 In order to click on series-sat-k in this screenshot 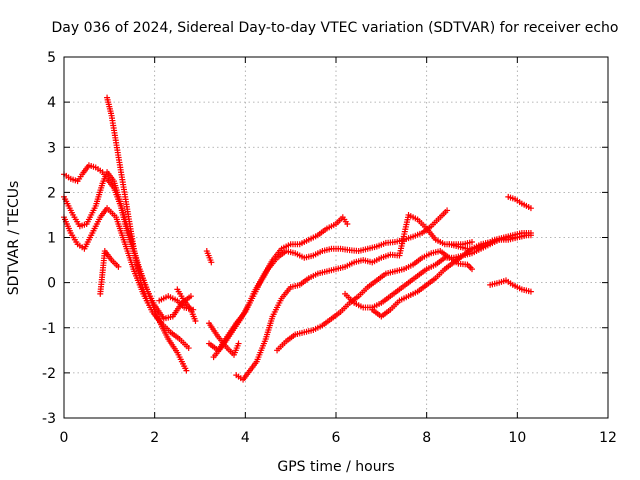, I will do `click(330, 284)`.